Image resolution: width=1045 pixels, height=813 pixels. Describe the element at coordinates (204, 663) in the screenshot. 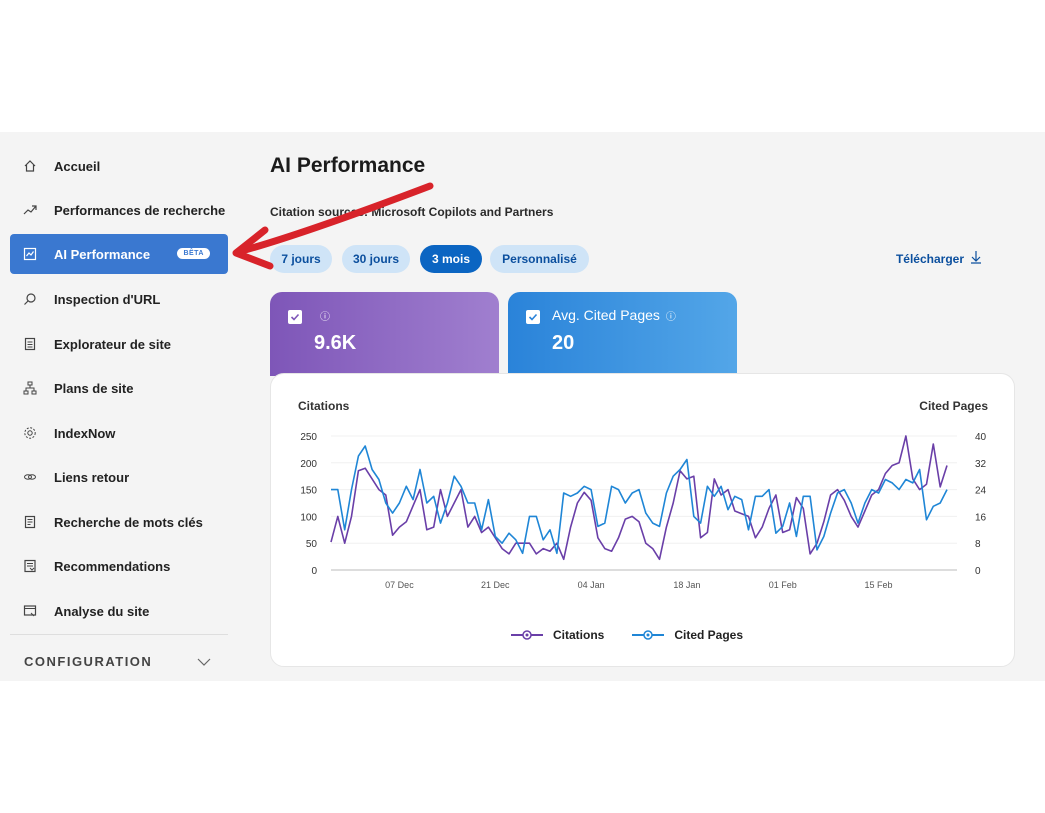

I see `chevron-down-icon` at that location.